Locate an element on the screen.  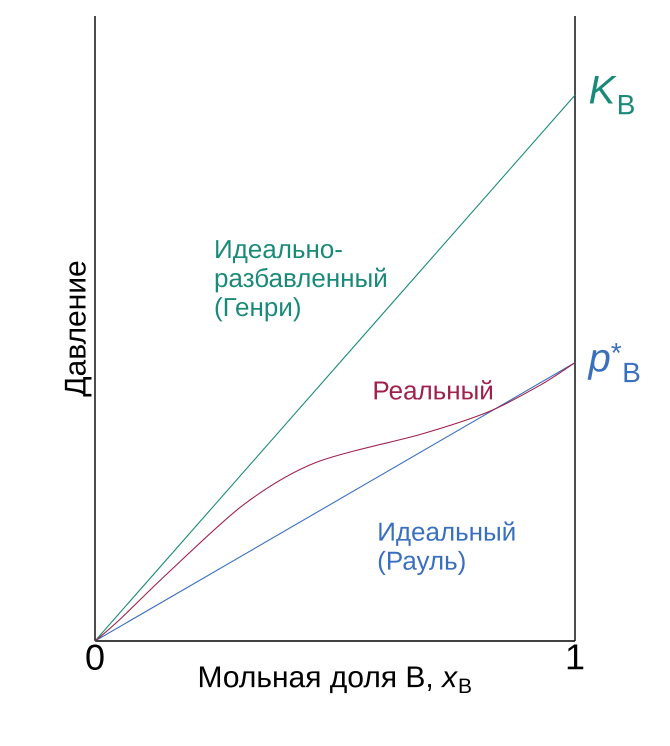
x-tick-label: 1 is located at coordinates (576, 657).